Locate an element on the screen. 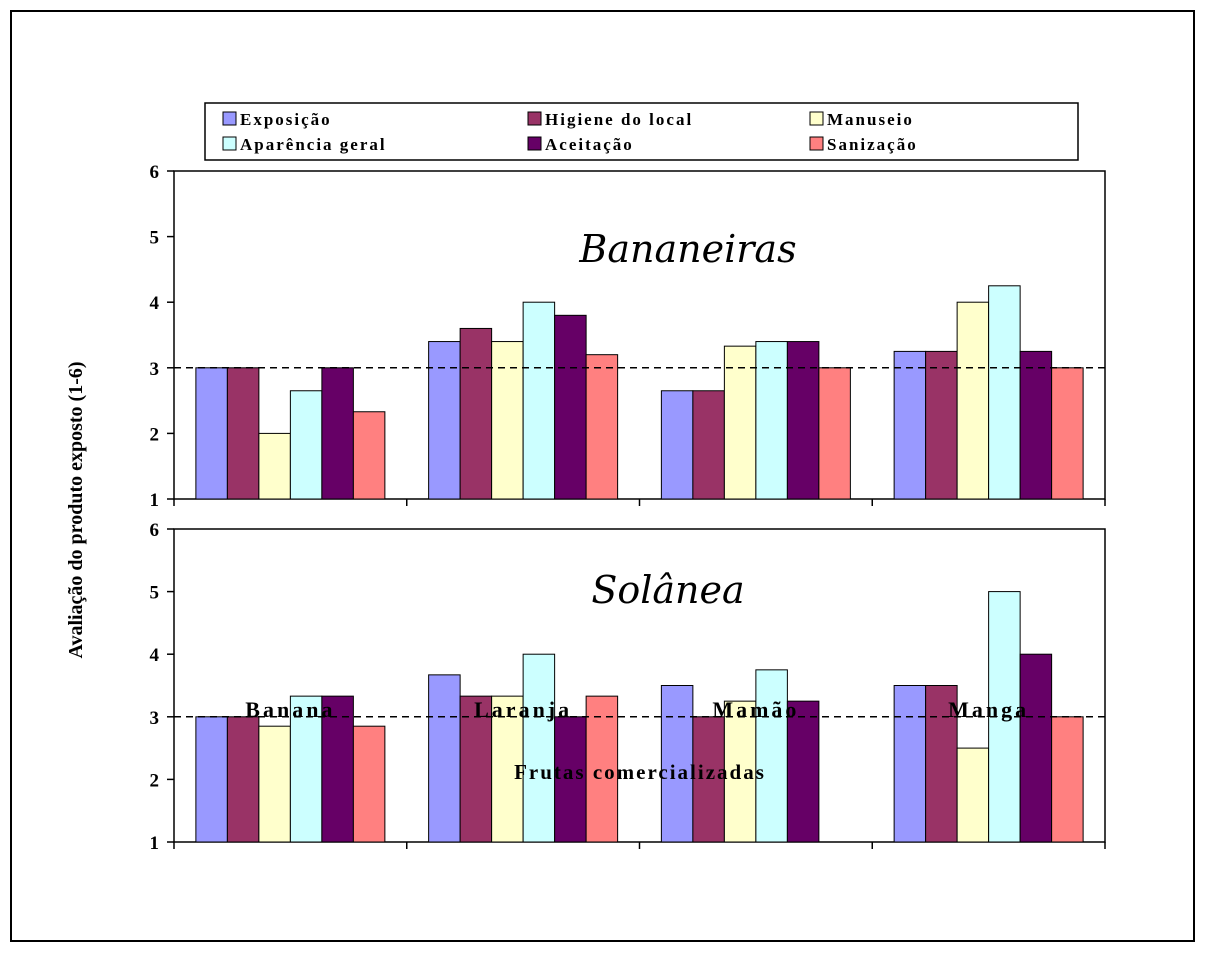  panel-title: Solânea is located at coordinates (667, 590).